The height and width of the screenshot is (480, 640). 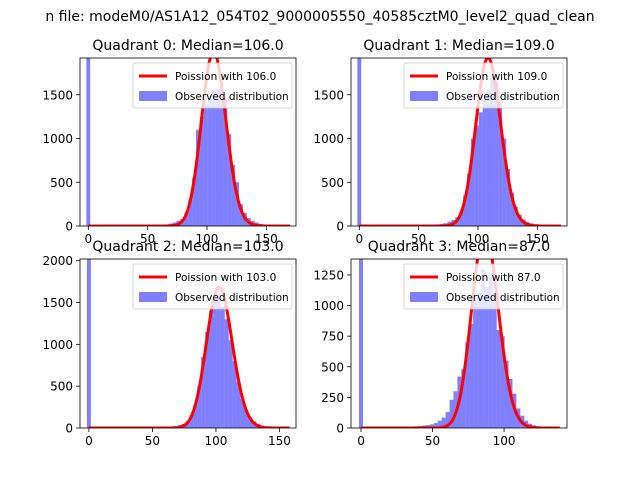 I want to click on panel-title: Quadrant 1: Median=109.0, so click(x=458, y=46).